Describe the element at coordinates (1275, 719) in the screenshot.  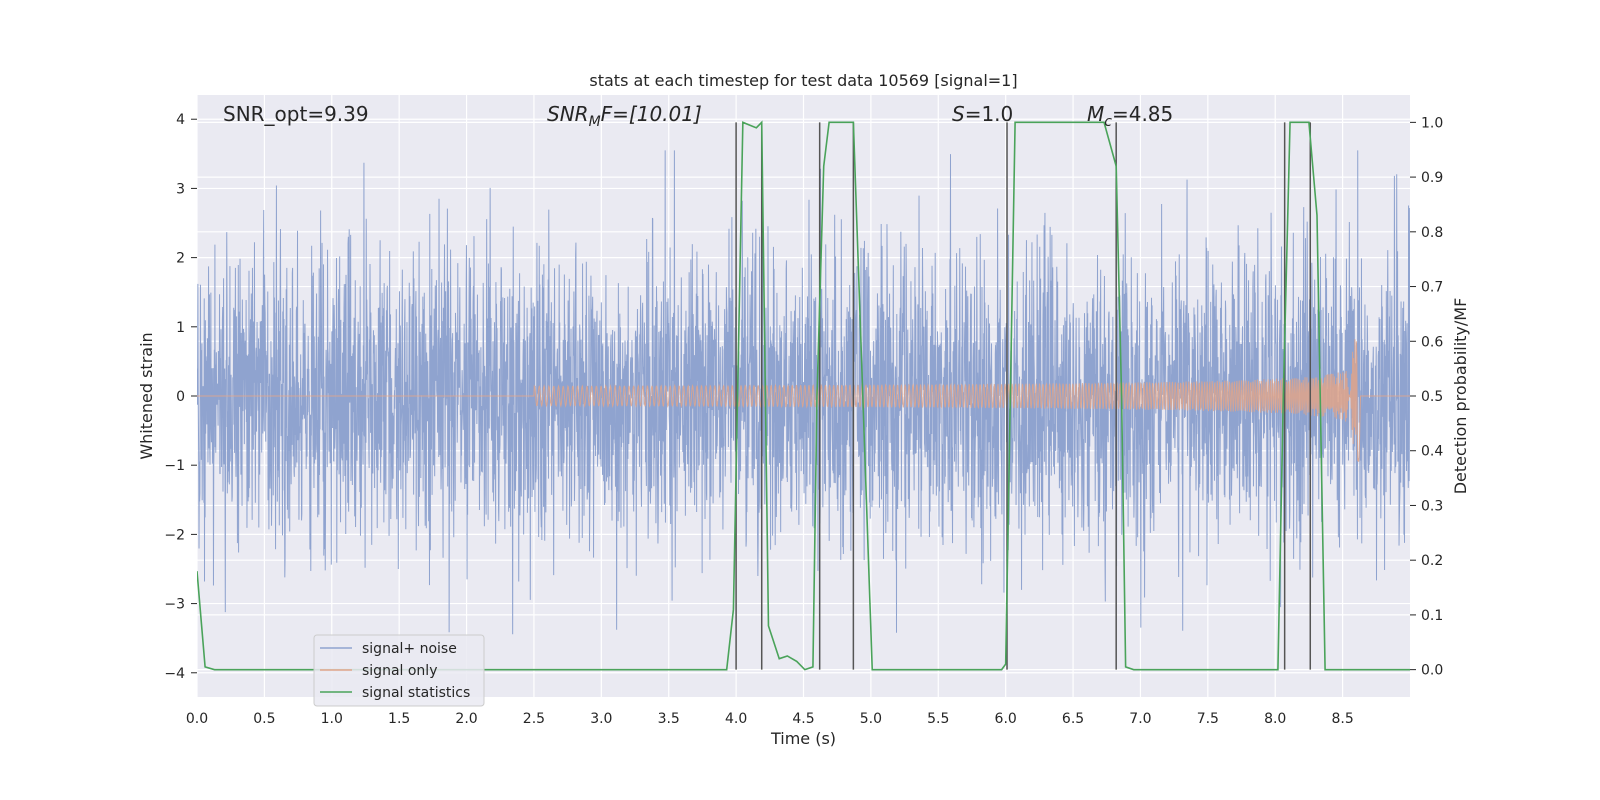
I see `x-tick-label: 8.0` at that location.